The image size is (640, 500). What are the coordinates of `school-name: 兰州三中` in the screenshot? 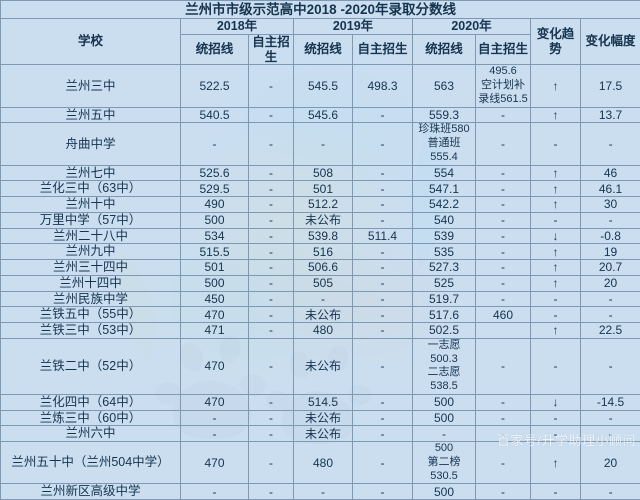 It's located at (91, 86).